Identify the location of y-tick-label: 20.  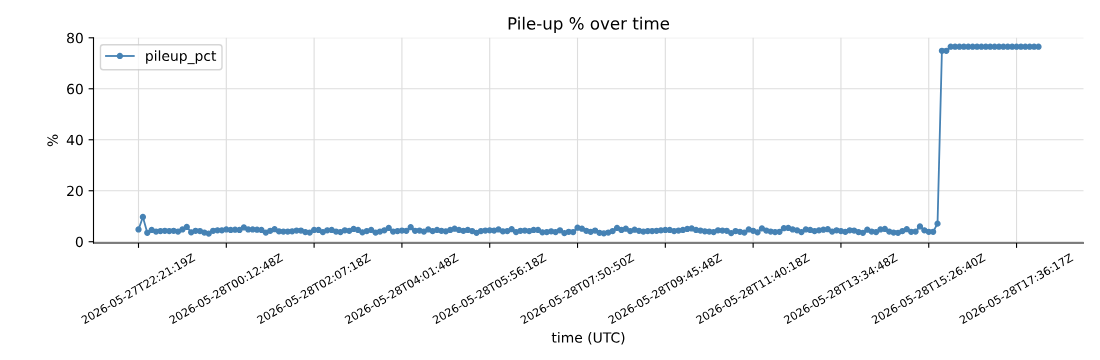
(75, 191).